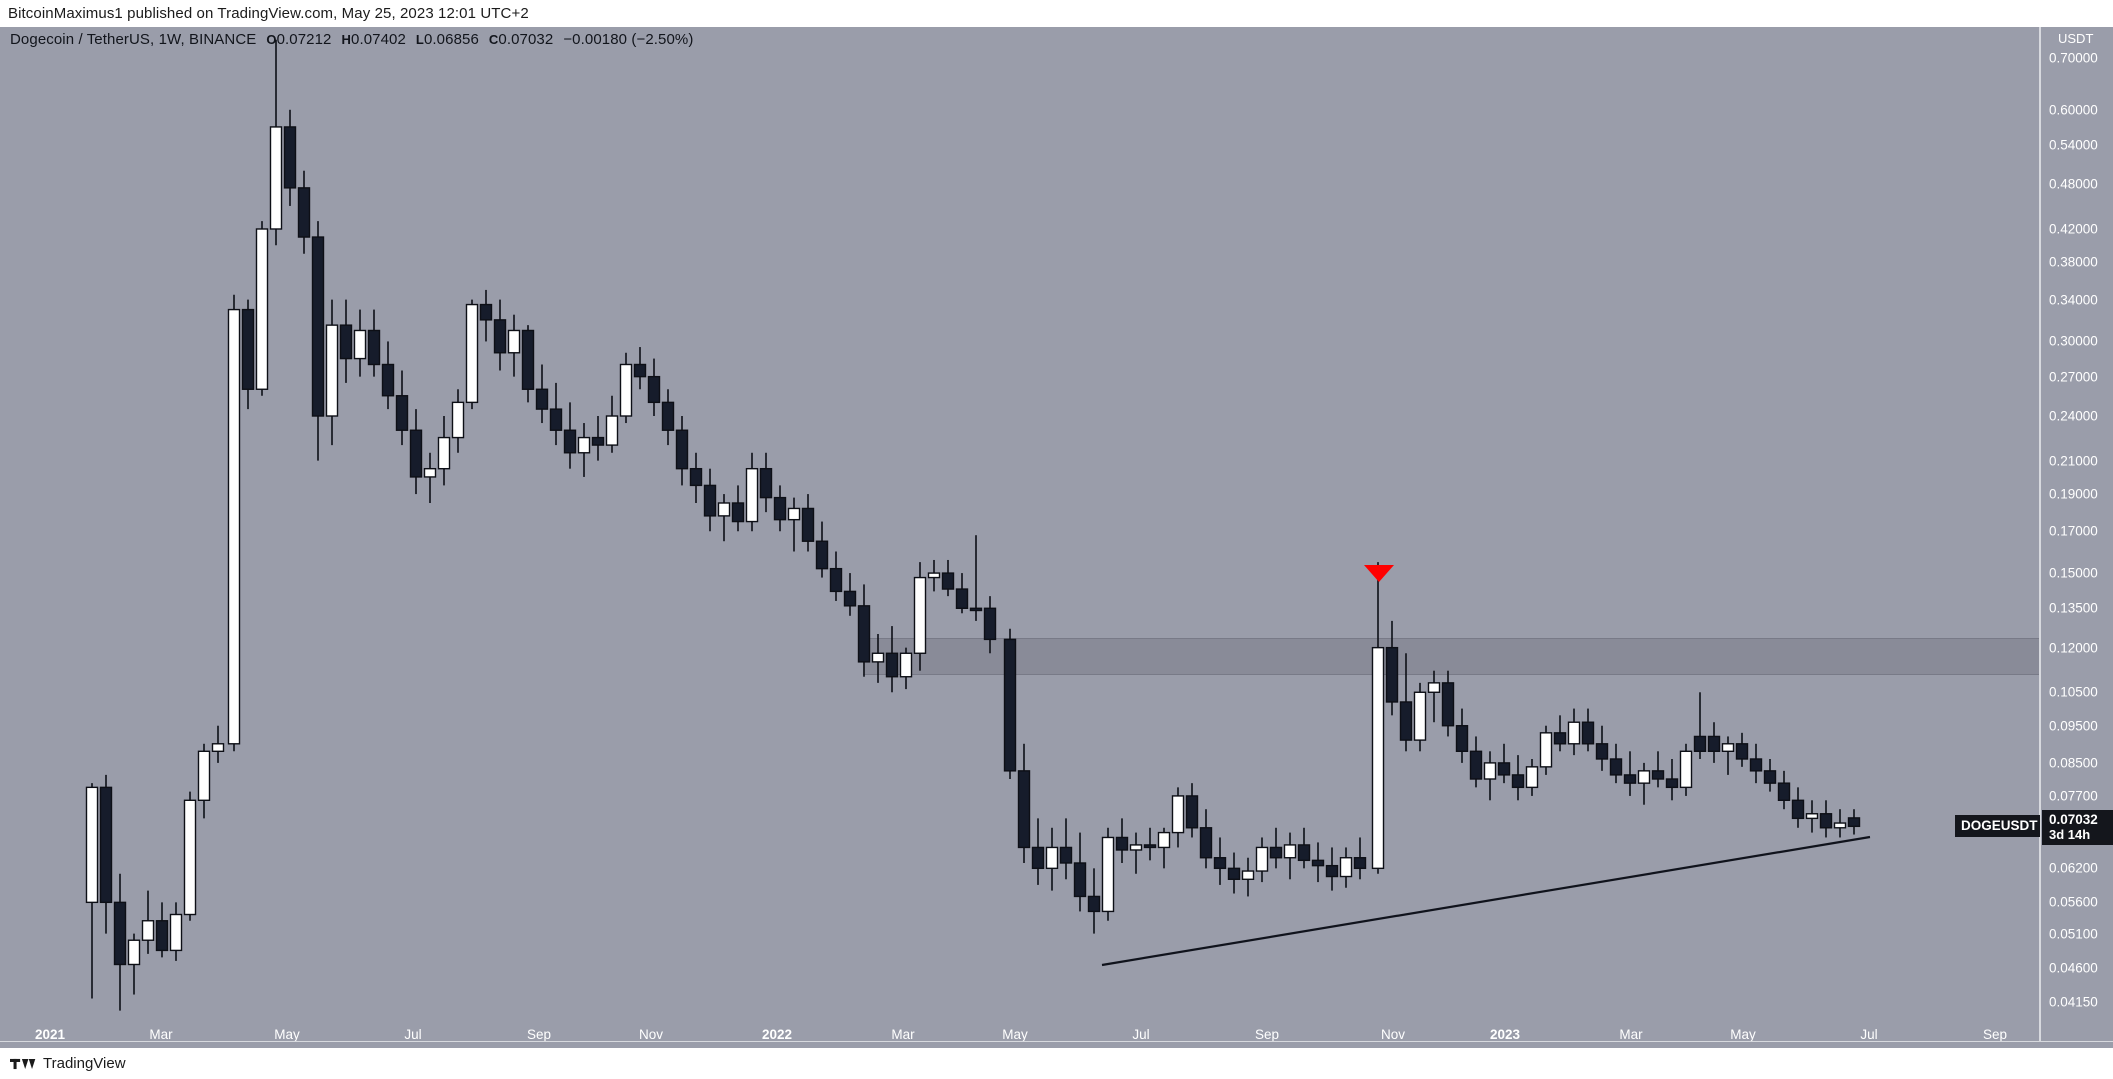  What do you see at coordinates (2073, 934) in the screenshot?
I see `price-axis-tick: 0.05100` at bounding box center [2073, 934].